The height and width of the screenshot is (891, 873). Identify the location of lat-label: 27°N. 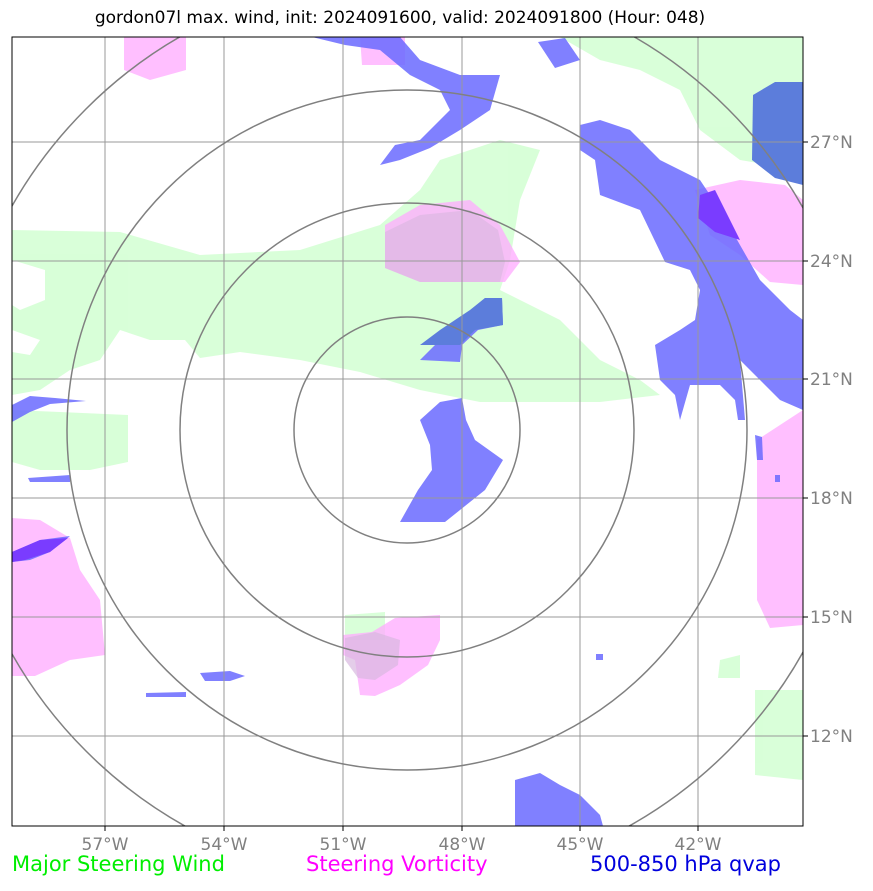
(831, 143).